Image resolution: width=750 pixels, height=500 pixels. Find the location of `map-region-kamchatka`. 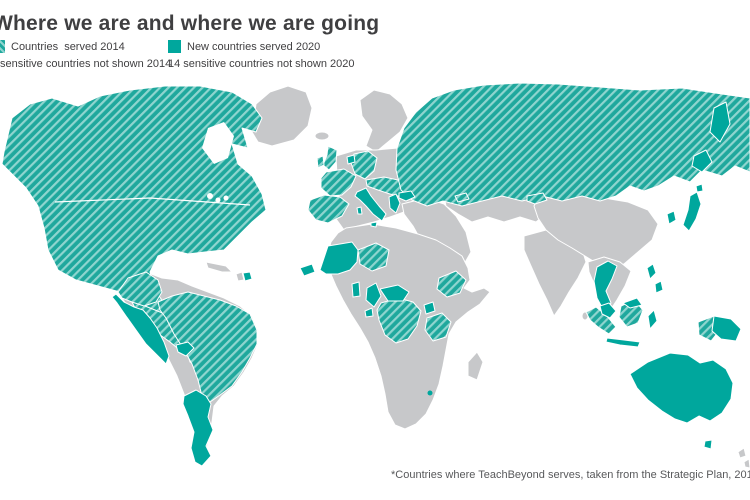

map-region-kamchatka is located at coordinates (720, 122).